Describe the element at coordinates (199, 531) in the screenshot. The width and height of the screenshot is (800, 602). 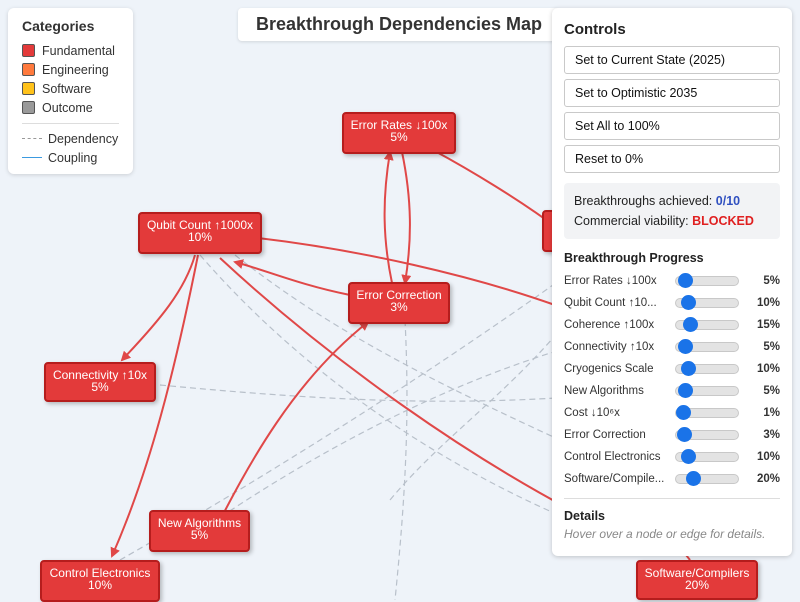
I see `node-new-algorithms: New Algorithms 5%` at that location.